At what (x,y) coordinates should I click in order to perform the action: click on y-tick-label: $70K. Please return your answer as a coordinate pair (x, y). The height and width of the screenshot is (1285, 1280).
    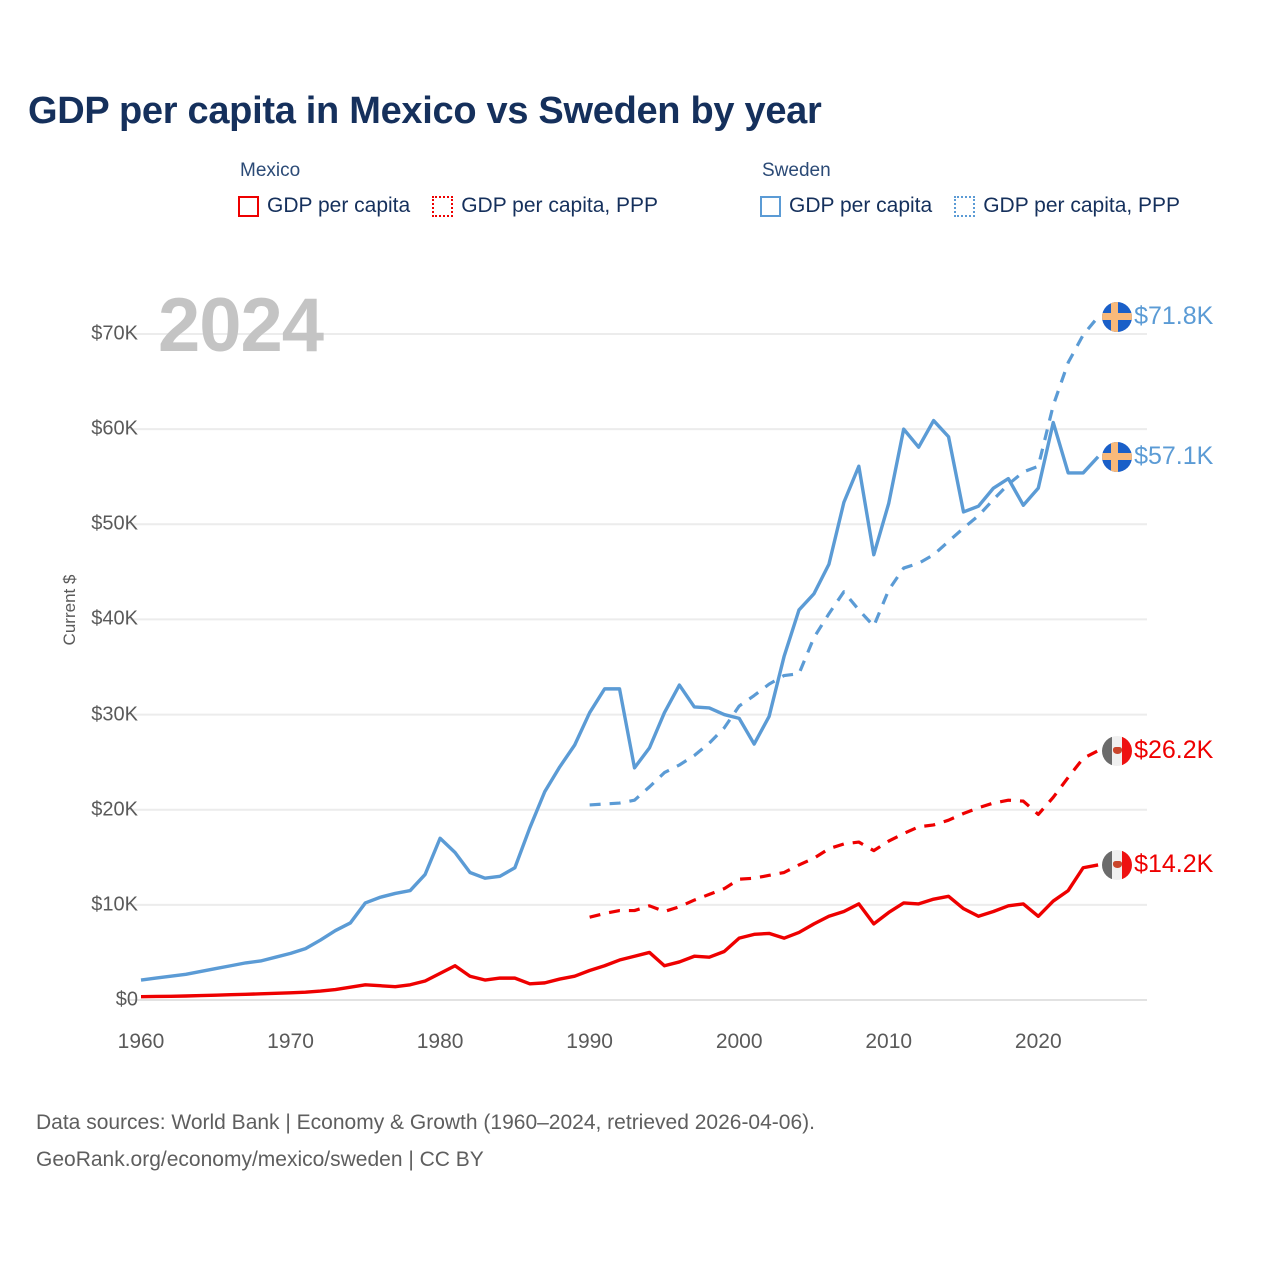
    Looking at the image, I should click on (114, 333).